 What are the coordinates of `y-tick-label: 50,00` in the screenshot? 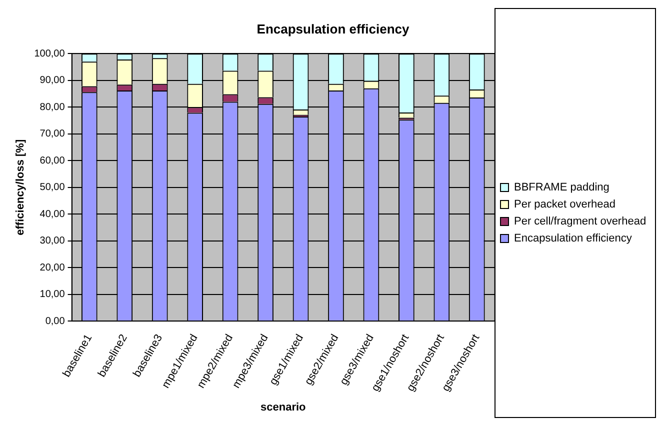 It's located at (53, 188).